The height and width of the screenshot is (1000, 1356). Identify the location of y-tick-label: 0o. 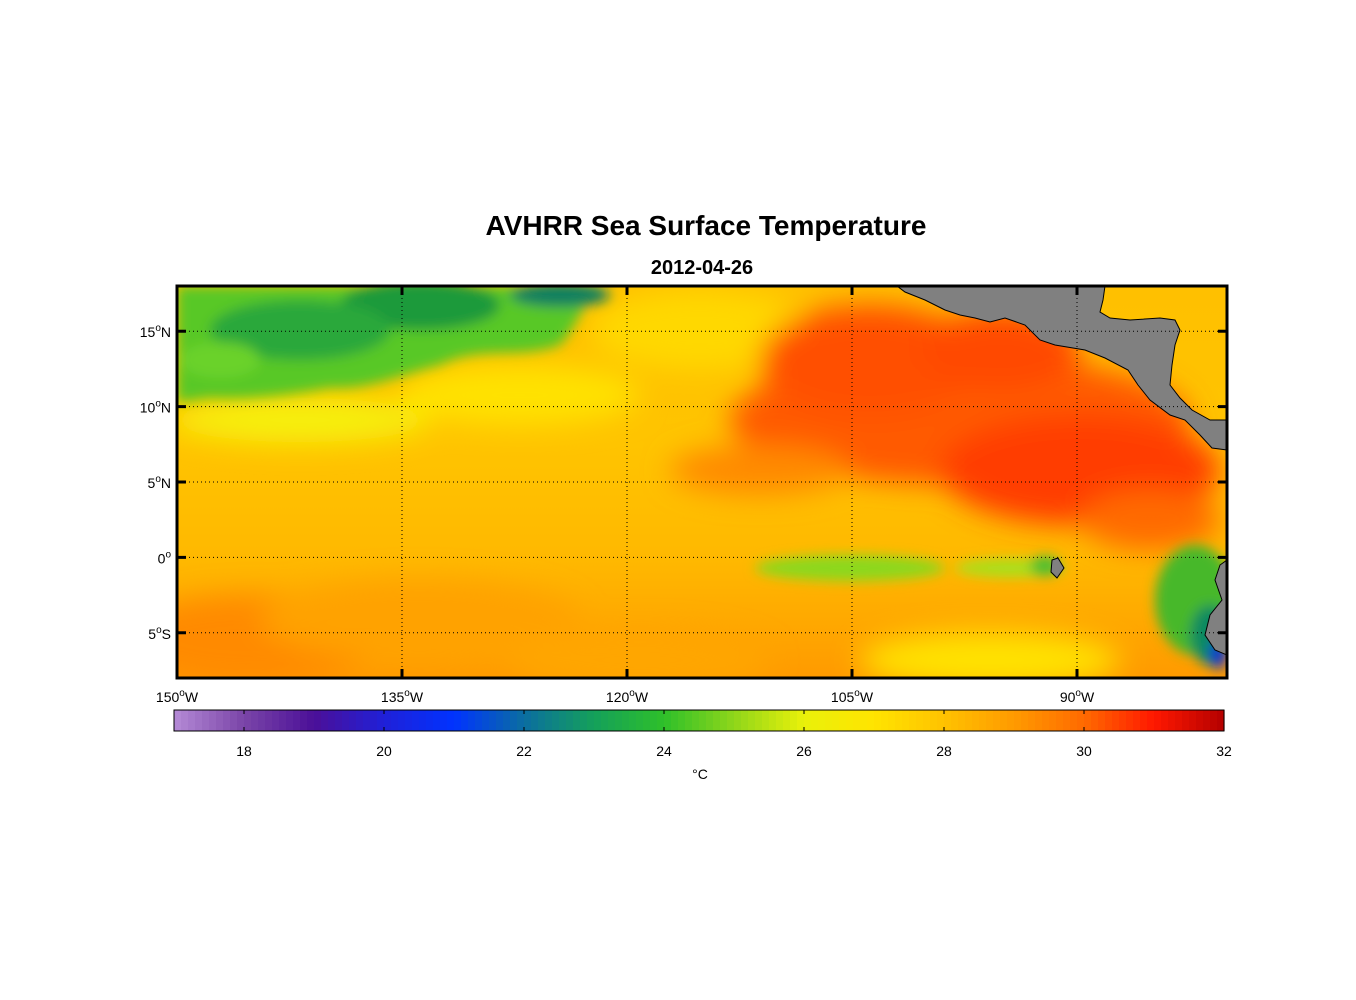
(165, 557).